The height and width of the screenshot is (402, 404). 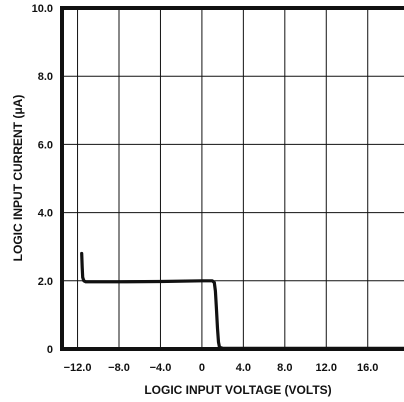 What do you see at coordinates (45, 145) in the screenshot?
I see `y-tick-label: 6.0` at bounding box center [45, 145].